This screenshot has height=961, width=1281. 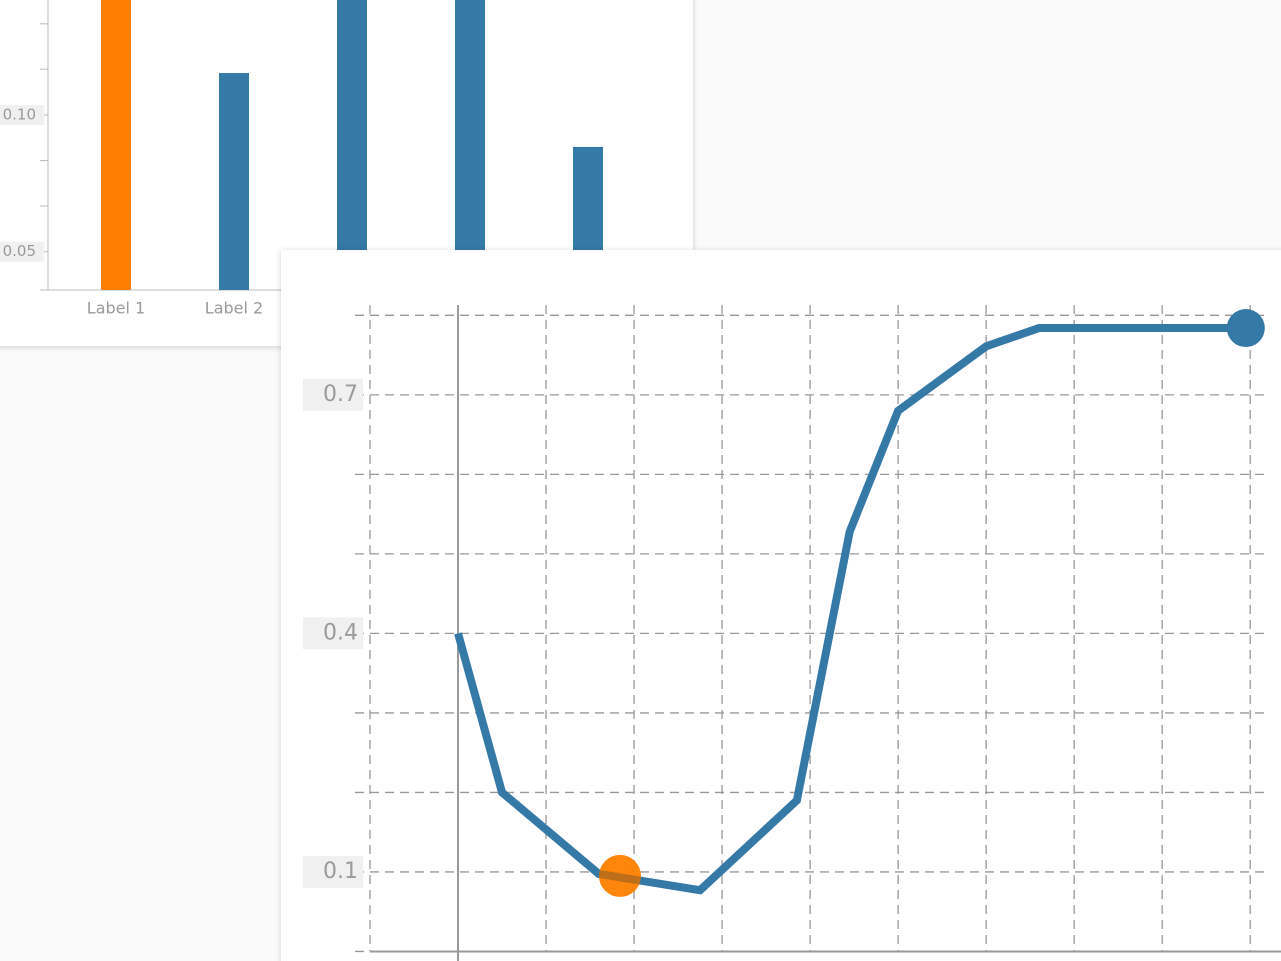 I want to click on y-tick-label: 0.05, so click(x=19, y=251).